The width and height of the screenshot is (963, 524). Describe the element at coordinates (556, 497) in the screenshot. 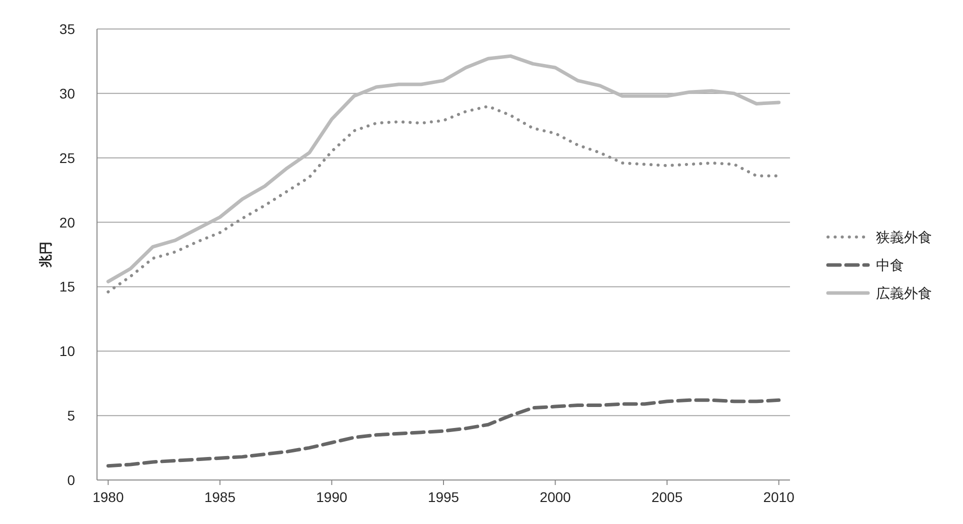

I see `x-tick-label: 2000` at that location.